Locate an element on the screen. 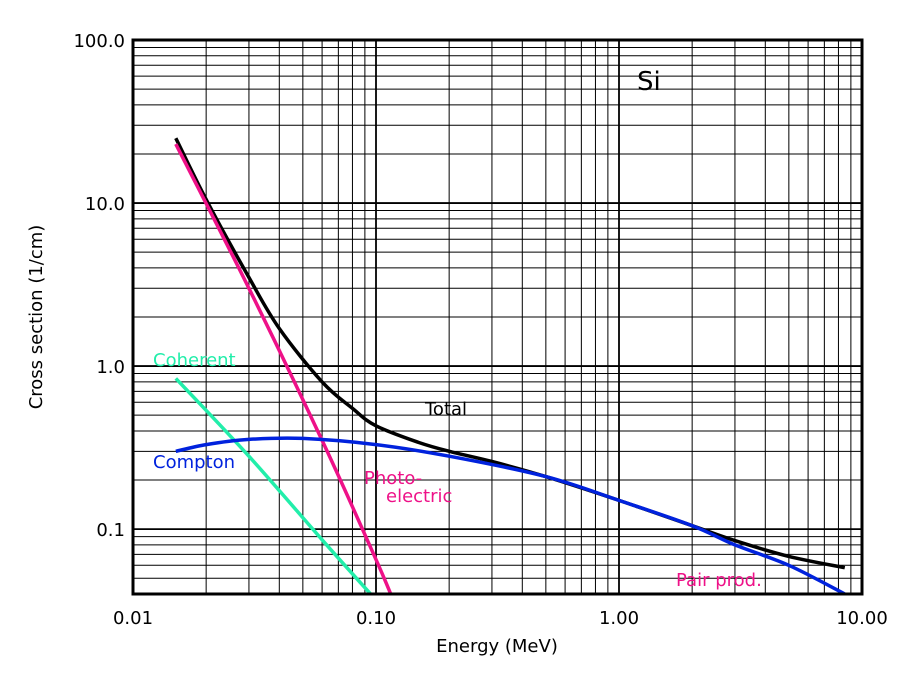 The image size is (900, 675). annotation-total: Total is located at coordinates (445, 409).